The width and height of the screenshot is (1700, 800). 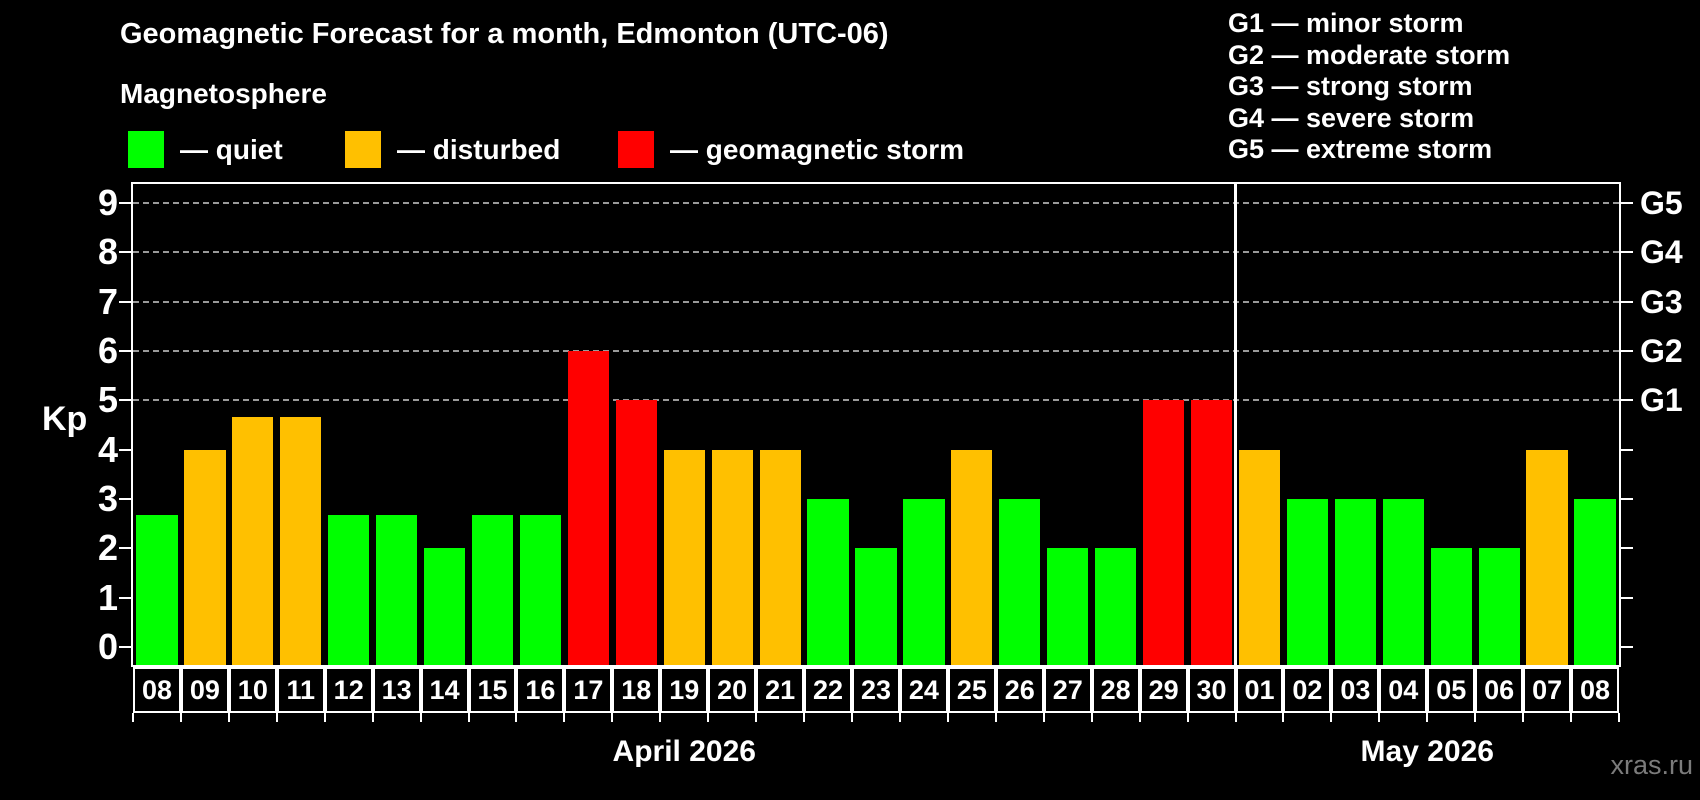 I want to click on disturbed-swatch-icon, so click(x=363, y=149).